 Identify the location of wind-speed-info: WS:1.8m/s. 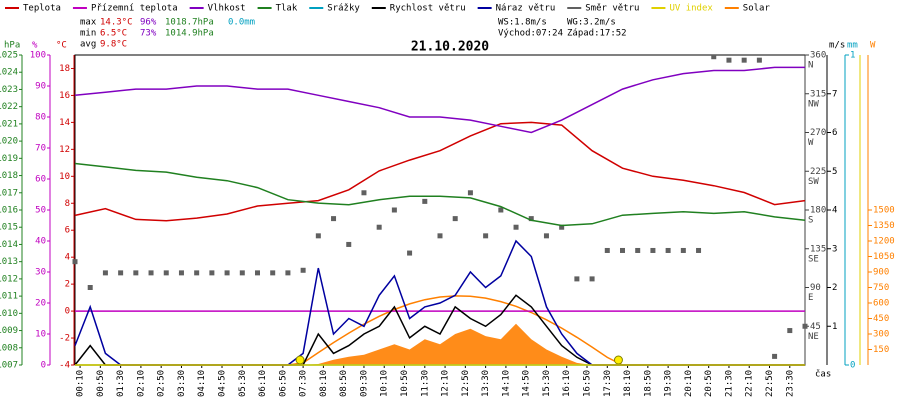
(522, 23).